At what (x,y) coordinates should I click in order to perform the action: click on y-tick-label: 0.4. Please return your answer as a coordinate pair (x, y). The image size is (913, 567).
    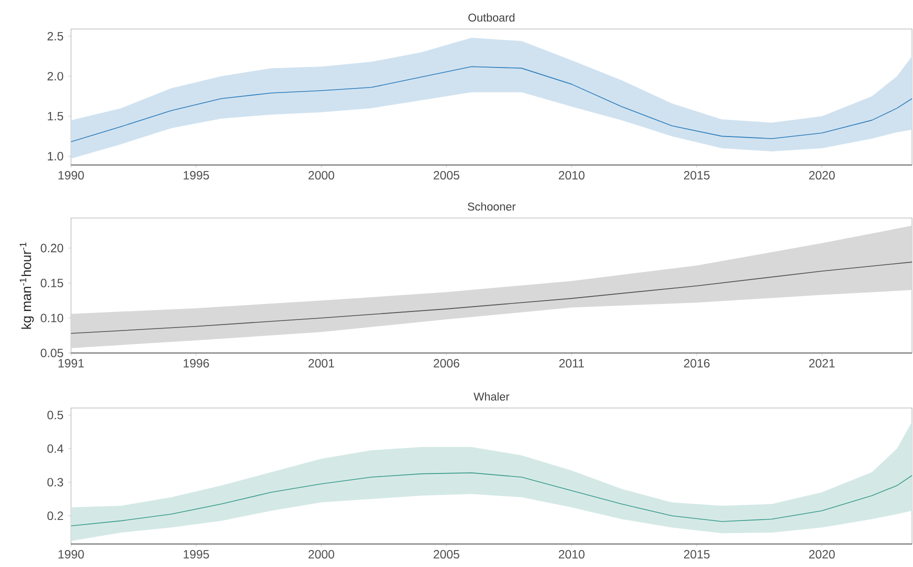
    Looking at the image, I should click on (55, 448).